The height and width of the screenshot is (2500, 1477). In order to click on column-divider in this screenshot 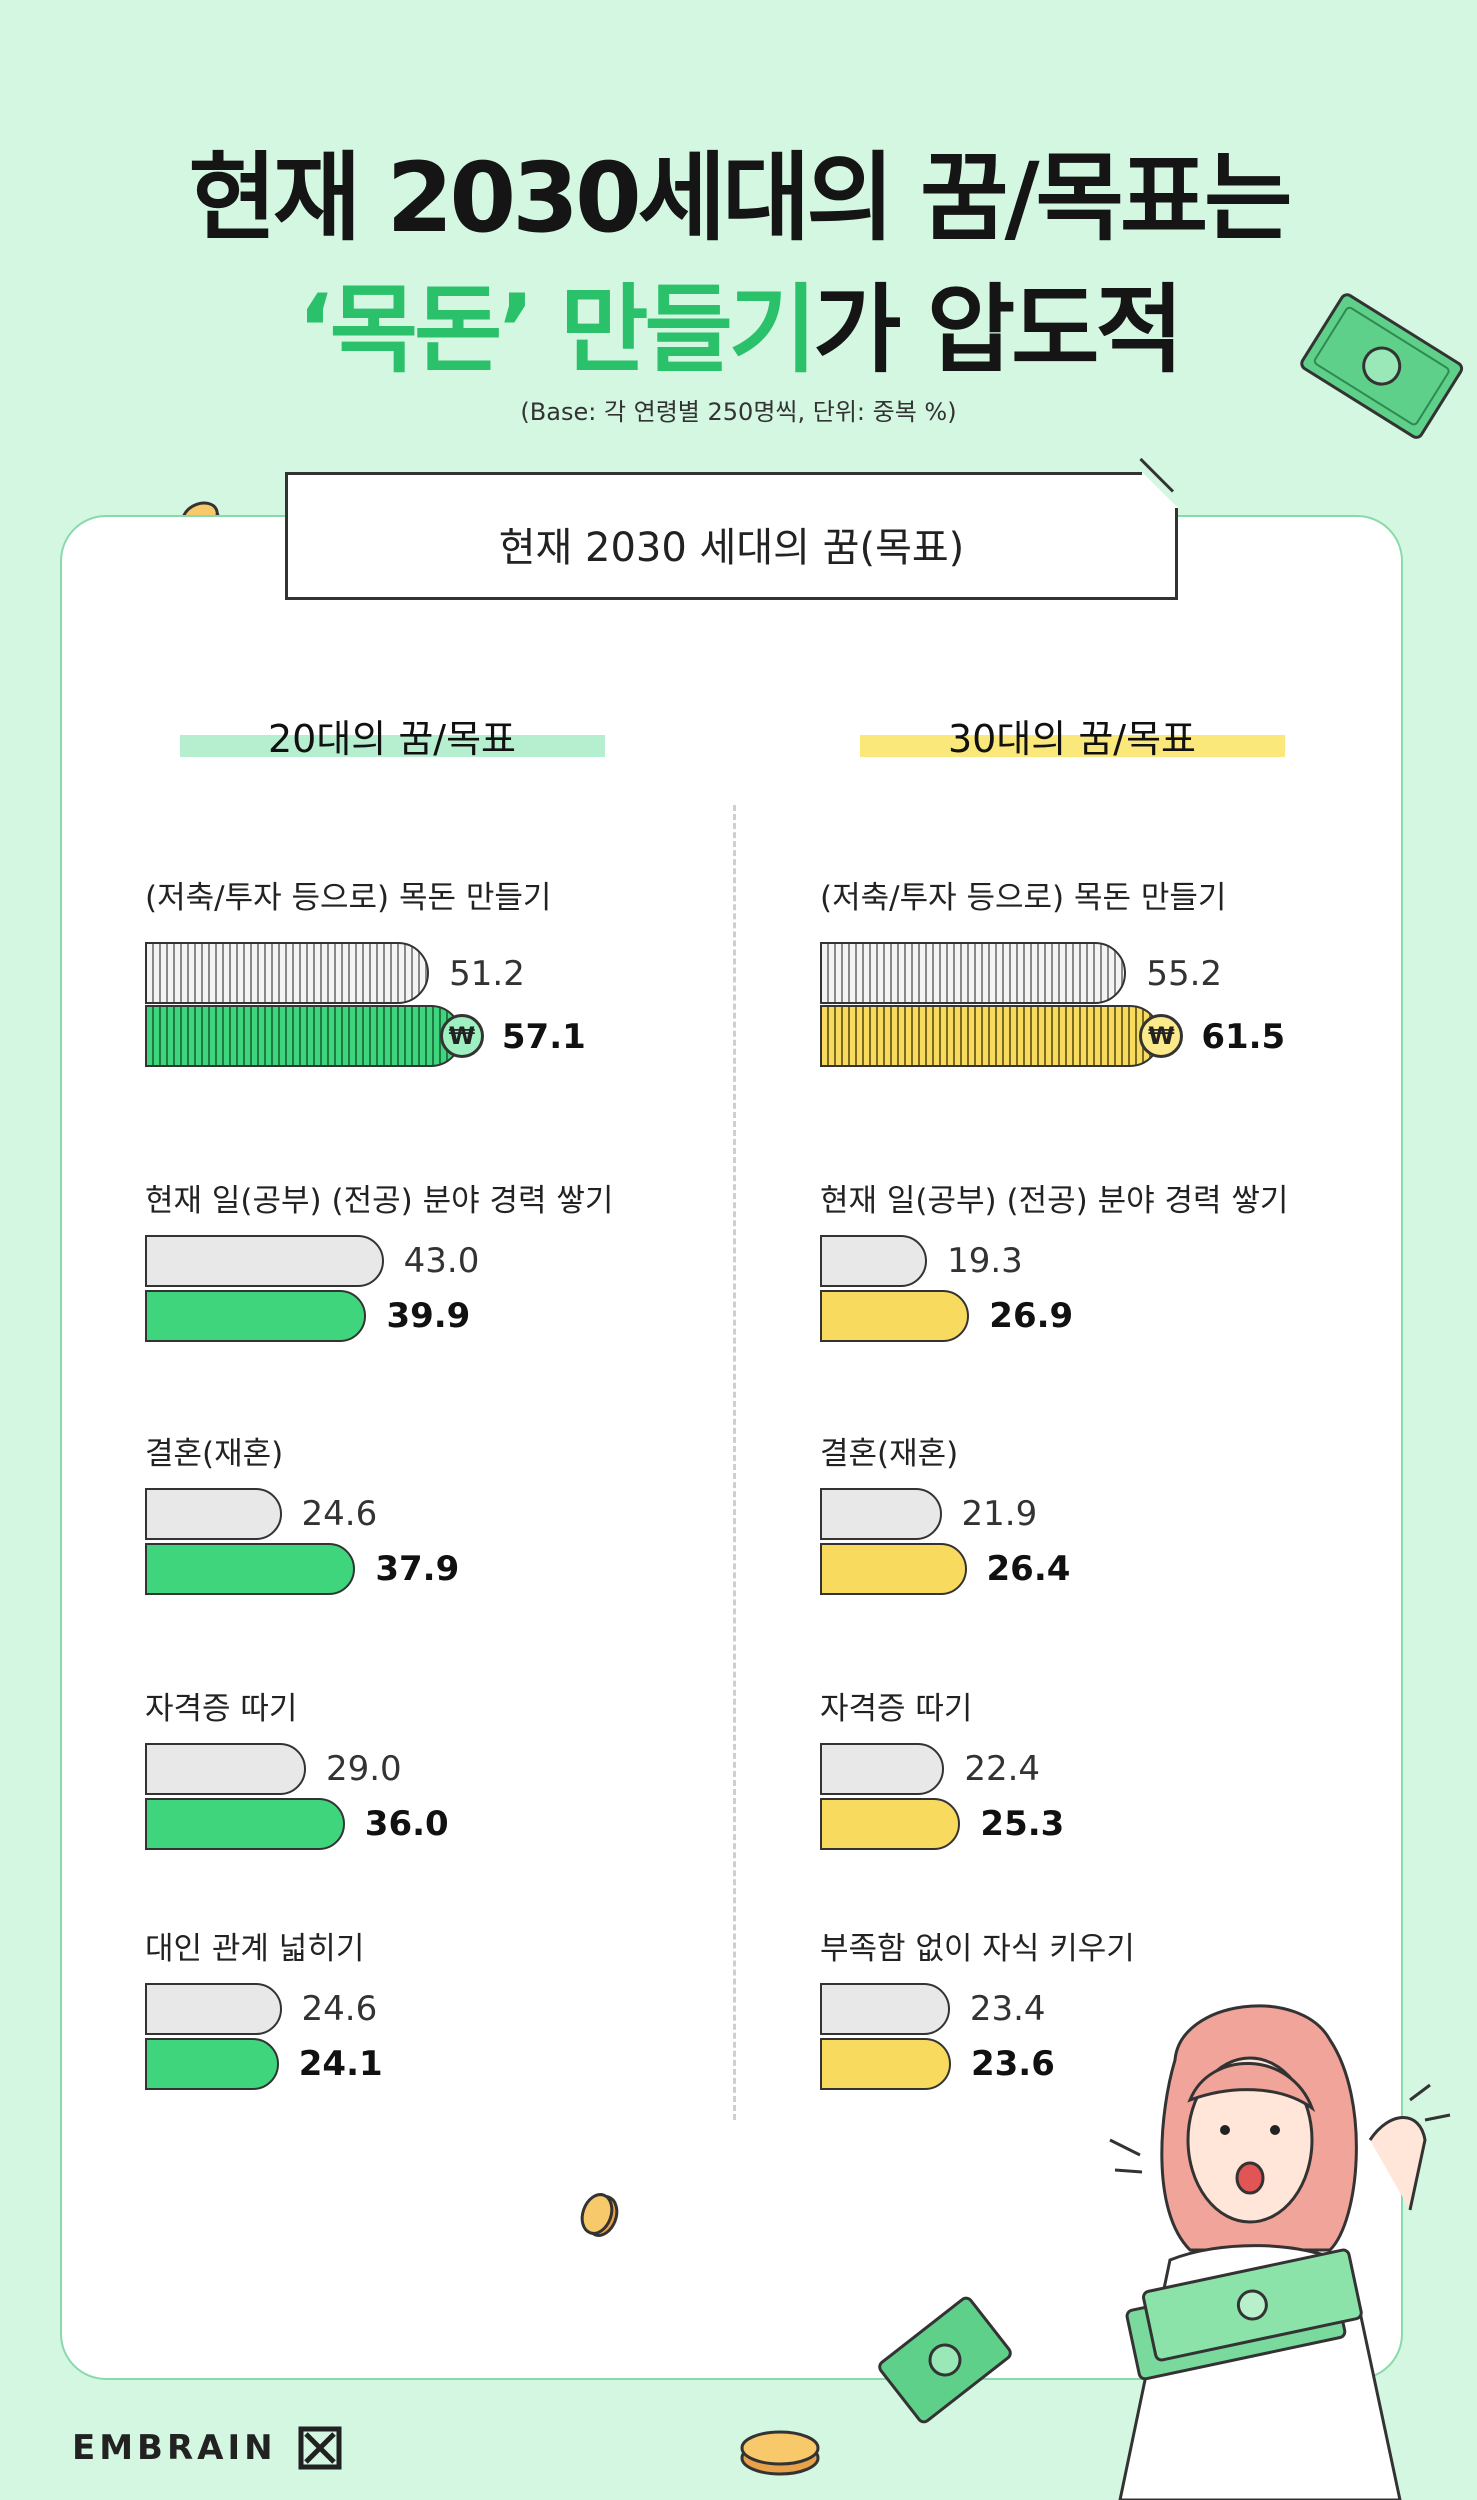, I will do `click(734, 1462)`.